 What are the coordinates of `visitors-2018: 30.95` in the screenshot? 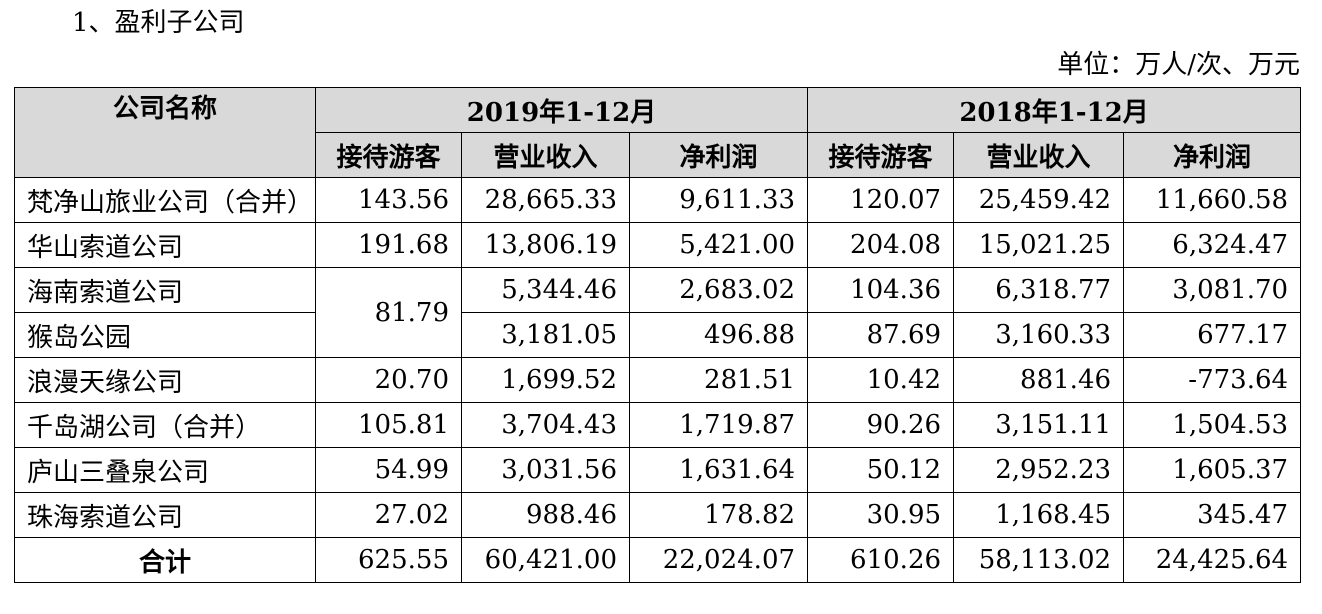 It's located at (881, 515).